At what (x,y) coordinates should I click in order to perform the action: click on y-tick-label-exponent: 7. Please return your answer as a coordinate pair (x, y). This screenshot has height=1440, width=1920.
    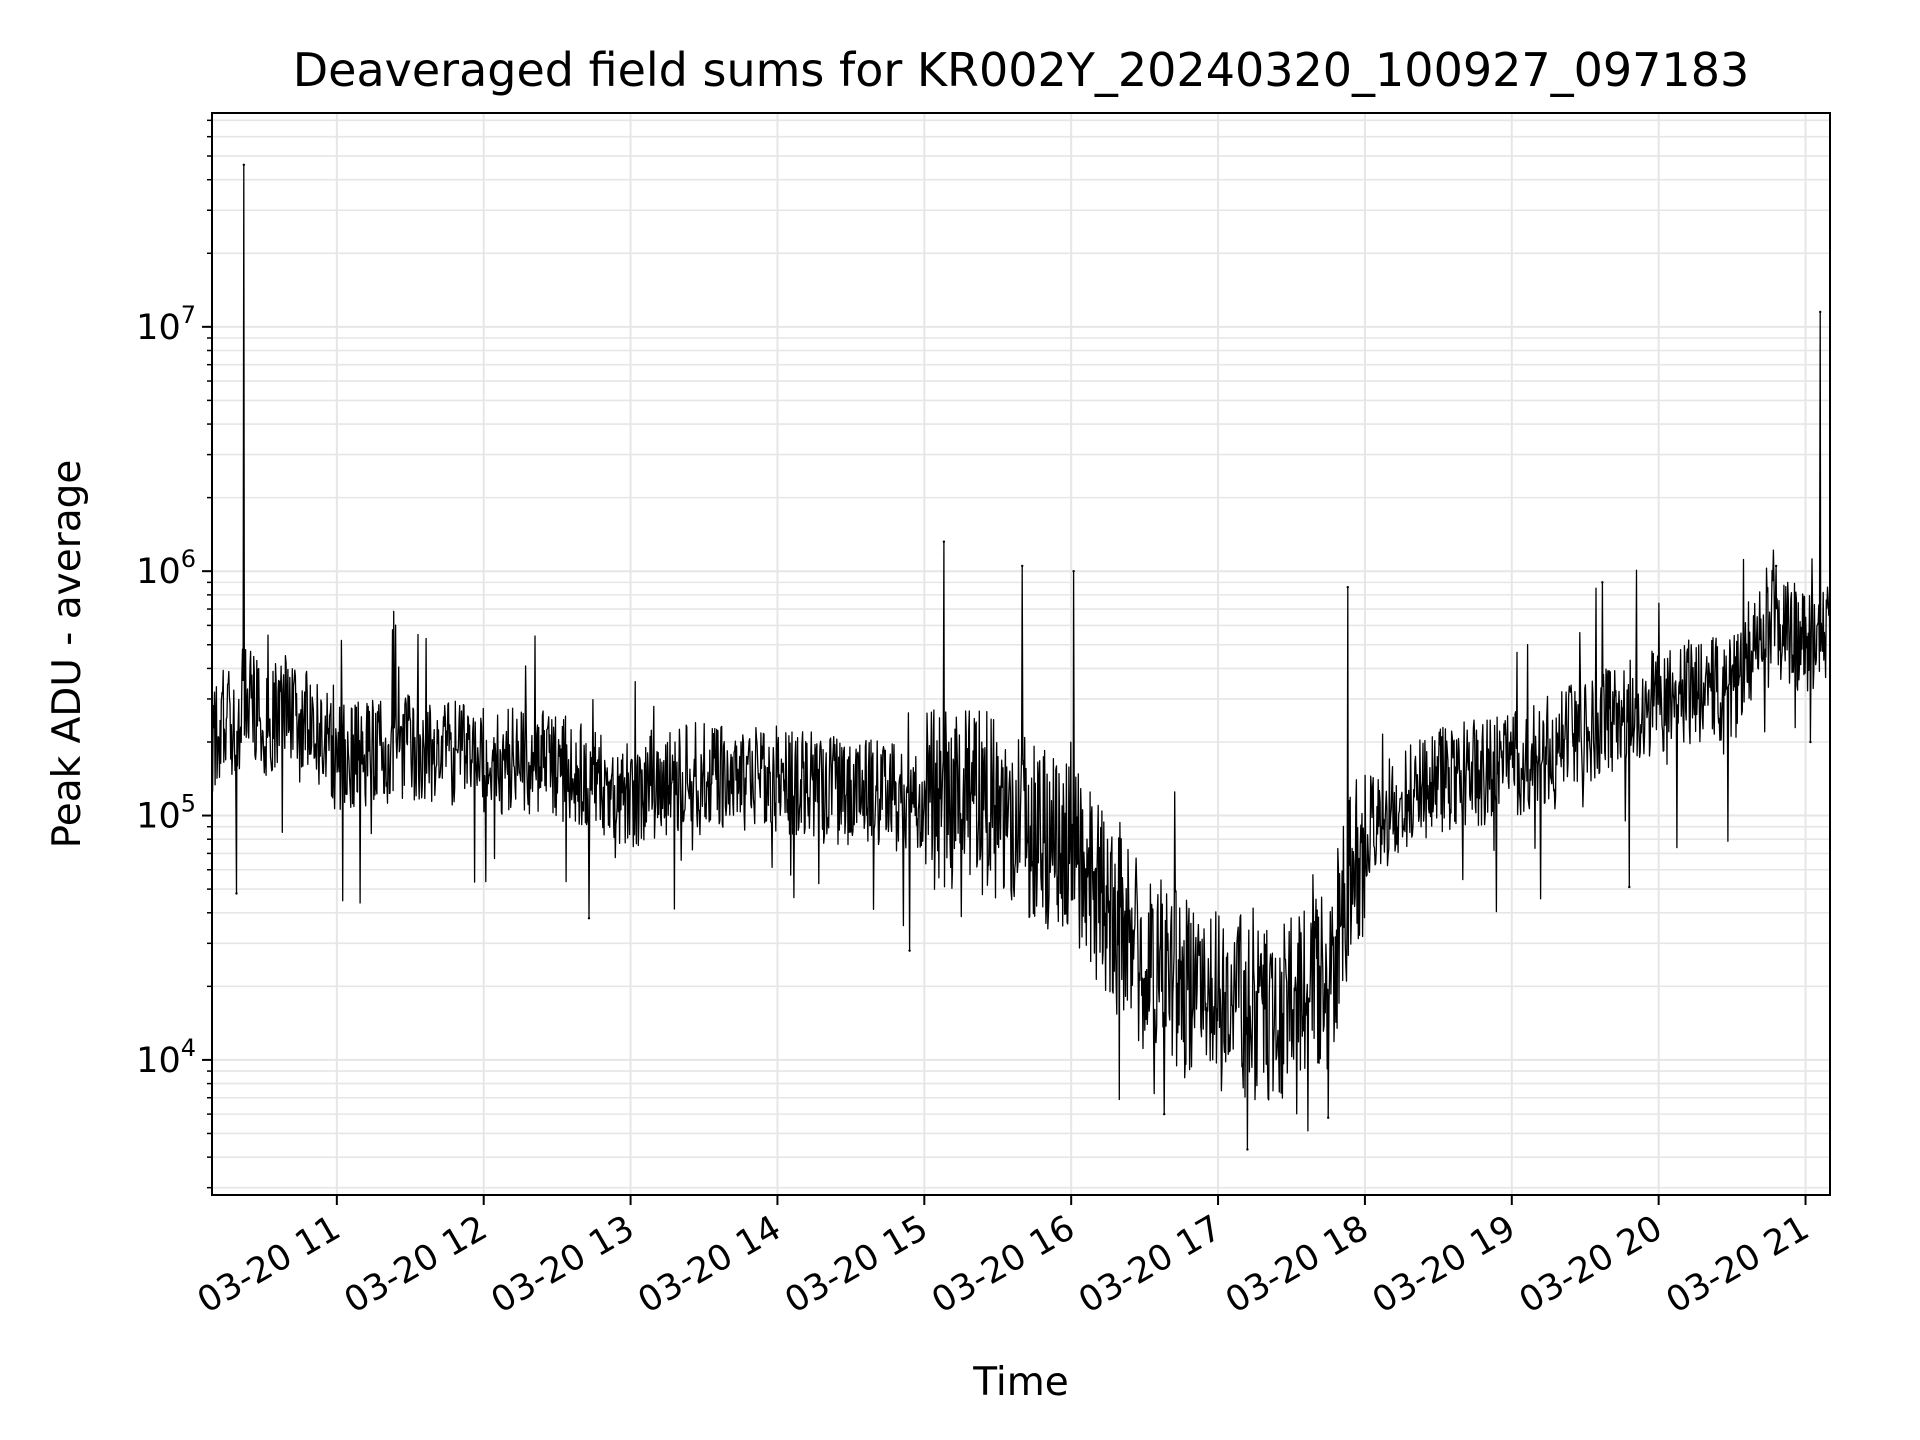
    Looking at the image, I should click on (188, 315).